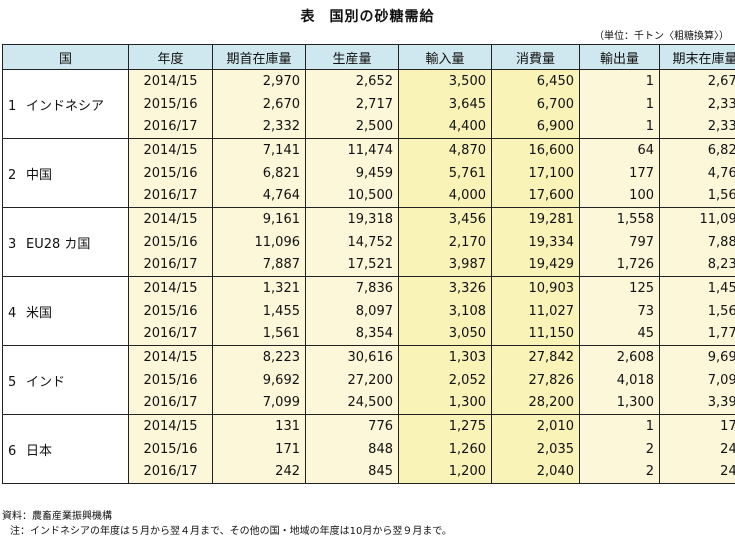  What do you see at coordinates (697, 265) in the screenshot?
I see `closing-stock-cell: 8,239` at bounding box center [697, 265].